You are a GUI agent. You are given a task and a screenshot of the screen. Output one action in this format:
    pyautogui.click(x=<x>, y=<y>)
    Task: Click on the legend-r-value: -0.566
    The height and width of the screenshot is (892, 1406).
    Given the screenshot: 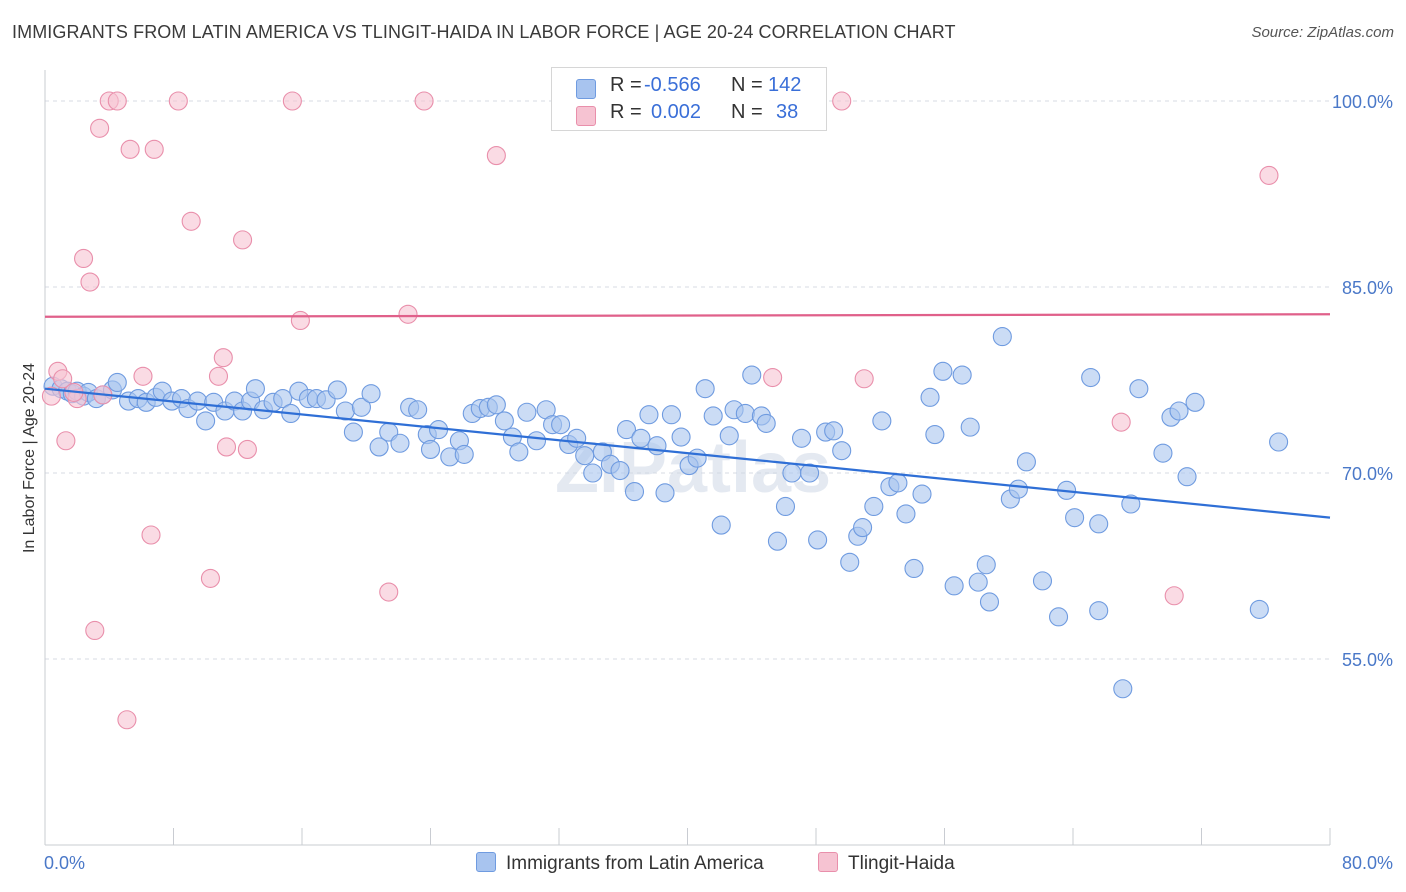 What is the action you would take?
    pyautogui.click(x=672, y=85)
    